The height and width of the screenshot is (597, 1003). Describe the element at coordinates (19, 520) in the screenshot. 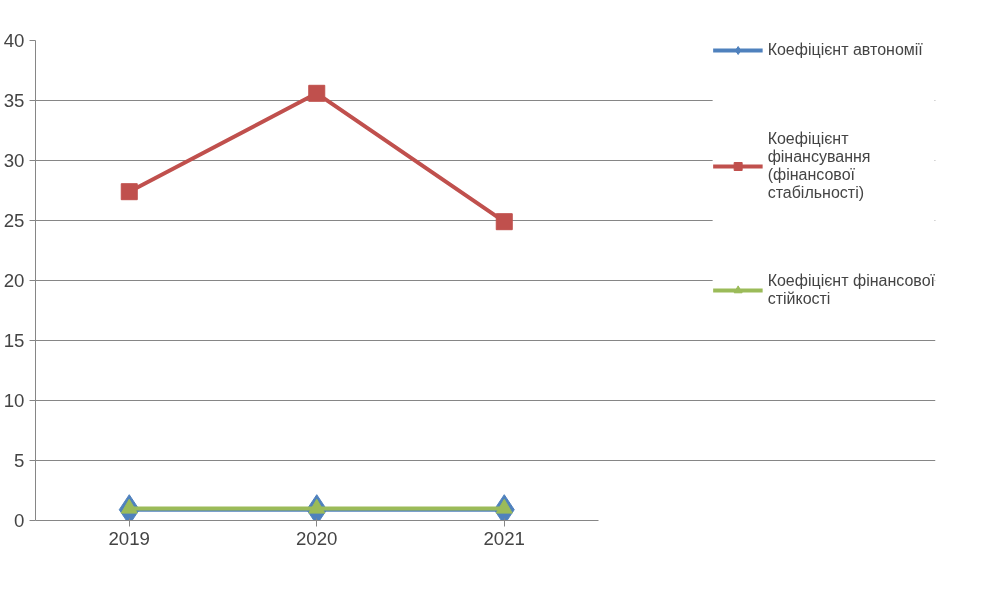

I see `y-tick-label: 0` at that location.